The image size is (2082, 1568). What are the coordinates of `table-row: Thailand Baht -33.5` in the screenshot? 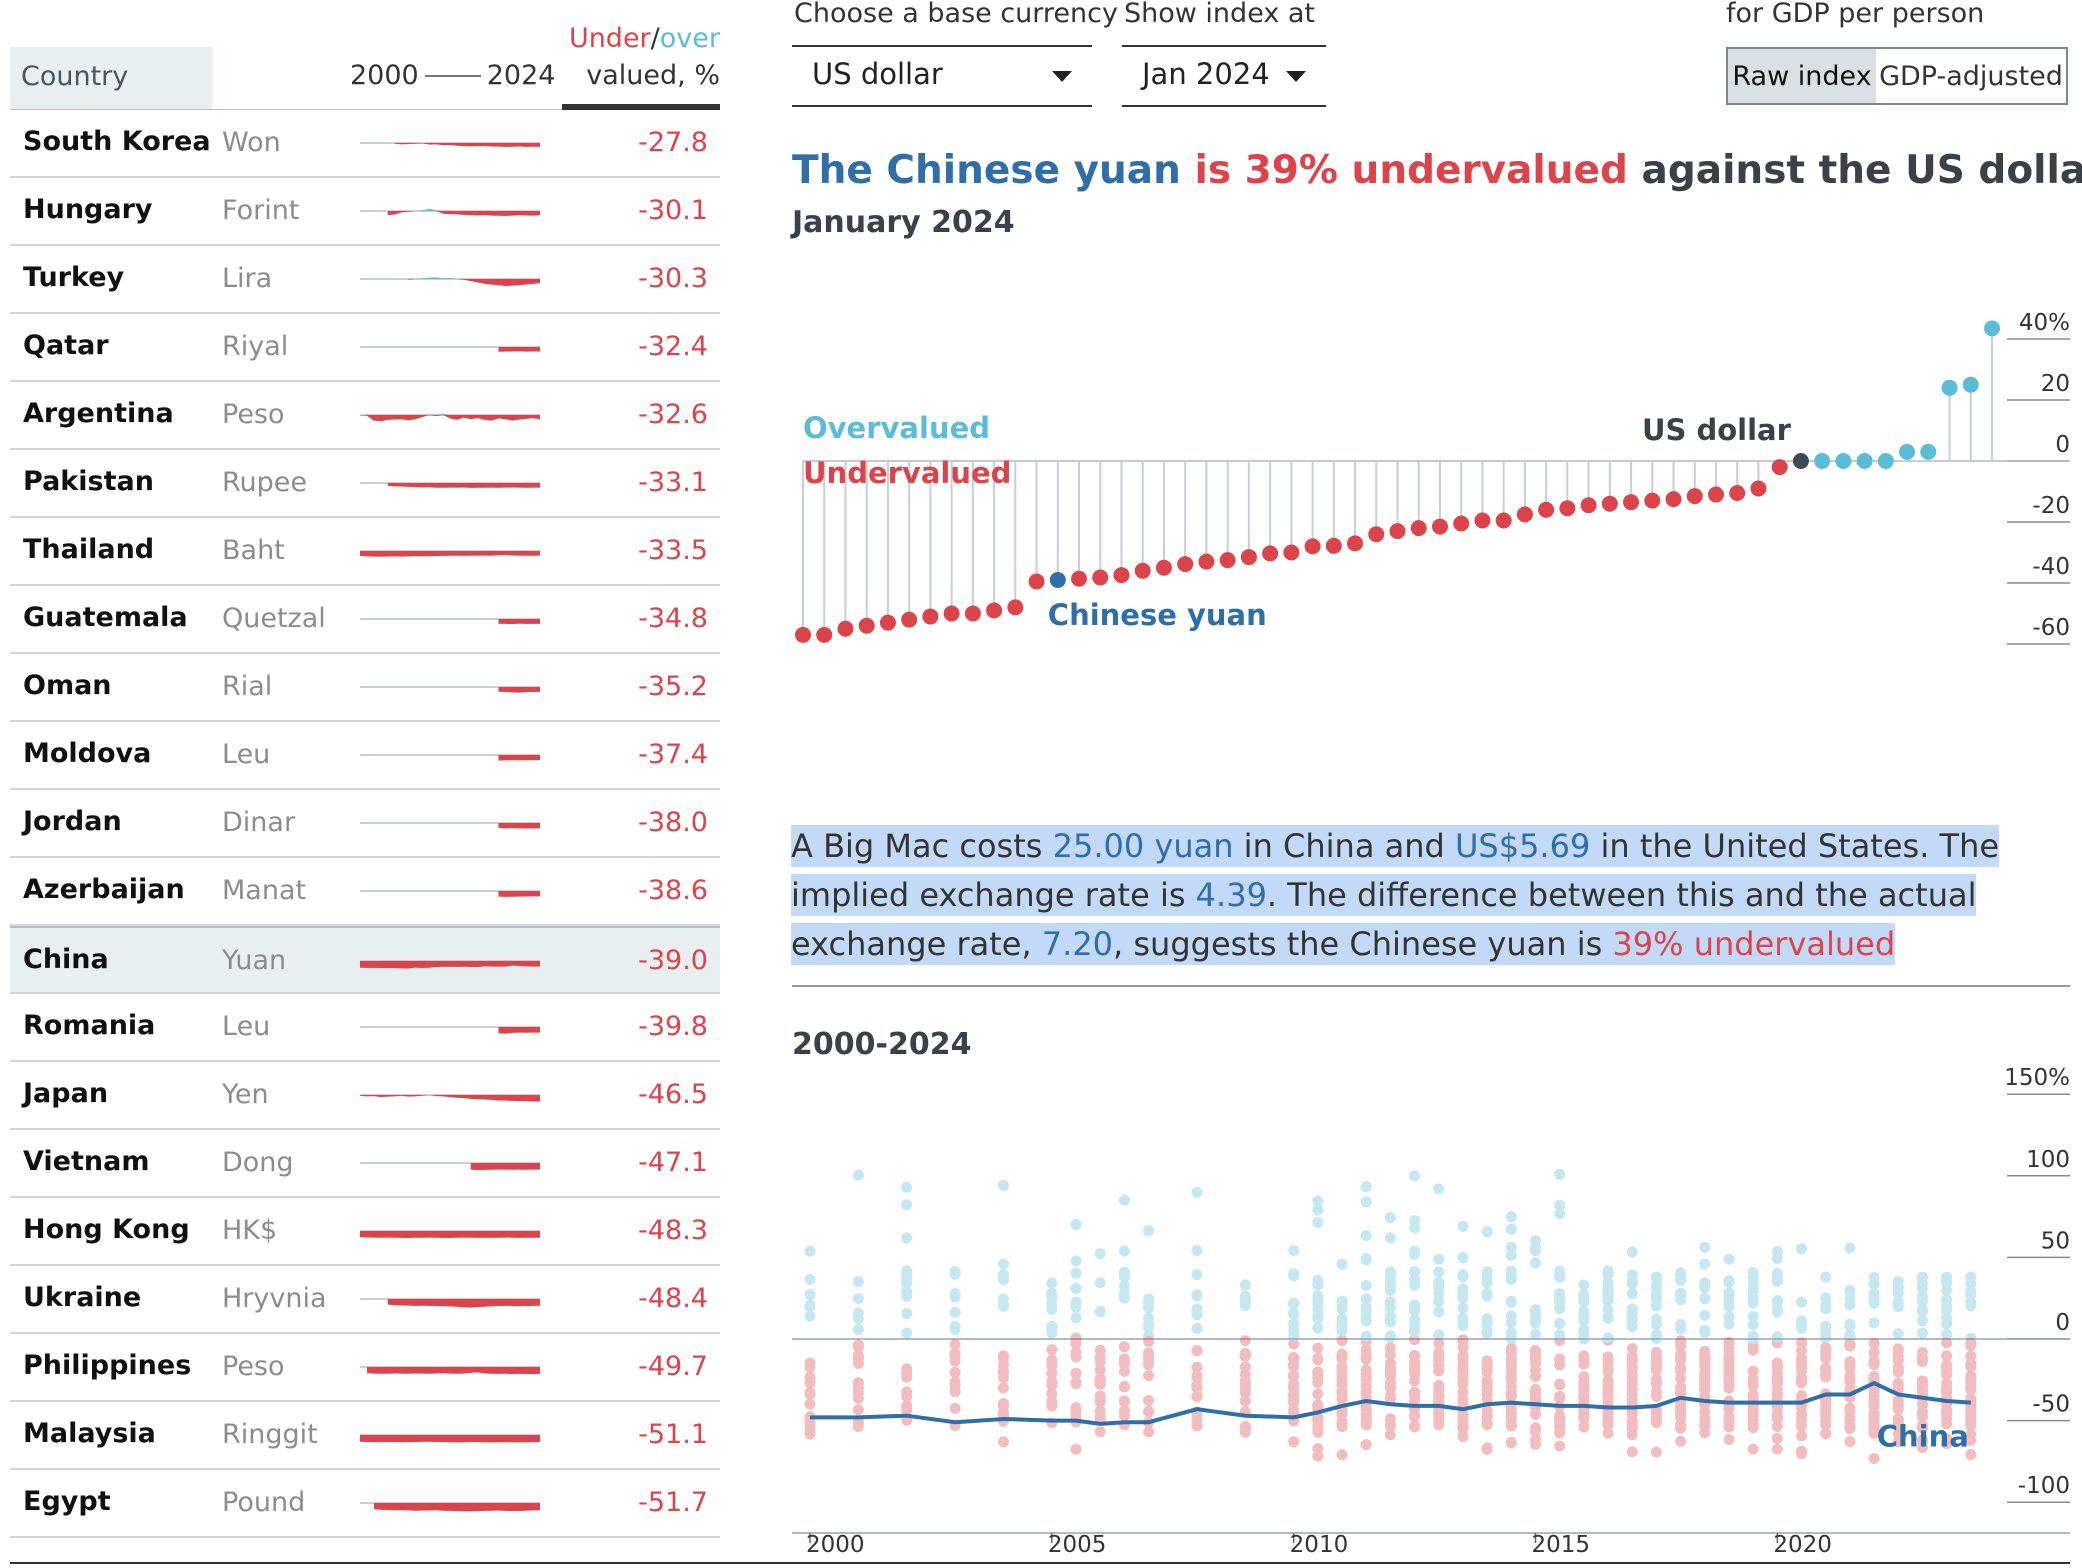 It's located at (365, 552).